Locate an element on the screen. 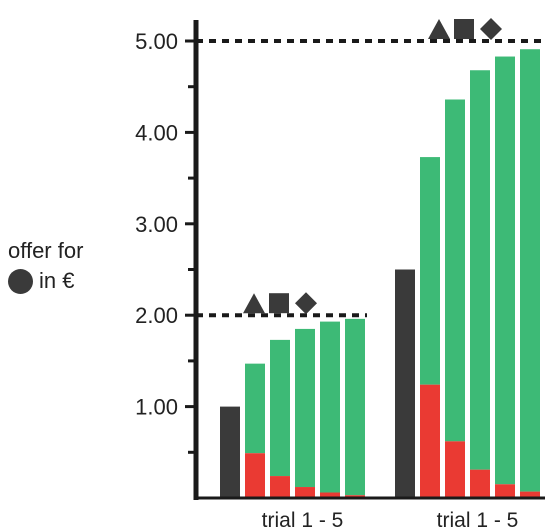 The width and height of the screenshot is (548, 531). y-tick-label: 2.00 is located at coordinates (156, 315).